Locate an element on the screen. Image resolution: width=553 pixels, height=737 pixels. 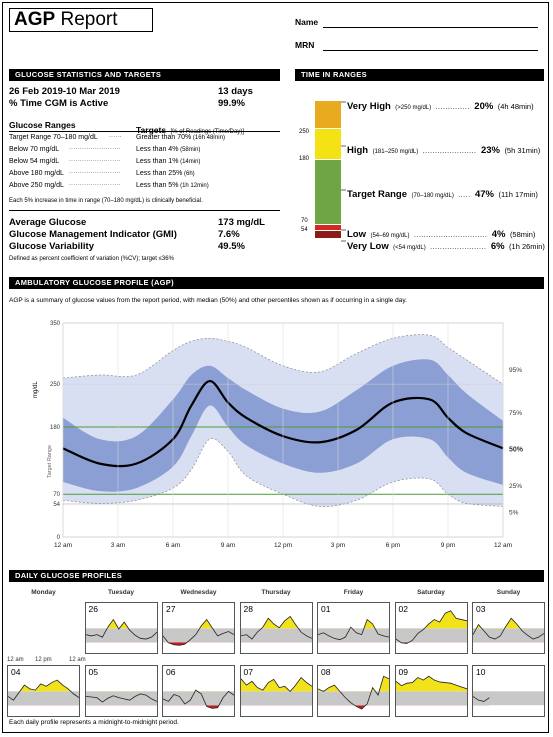
tir-very-low-name: Very Low is located at coordinates (368, 246).